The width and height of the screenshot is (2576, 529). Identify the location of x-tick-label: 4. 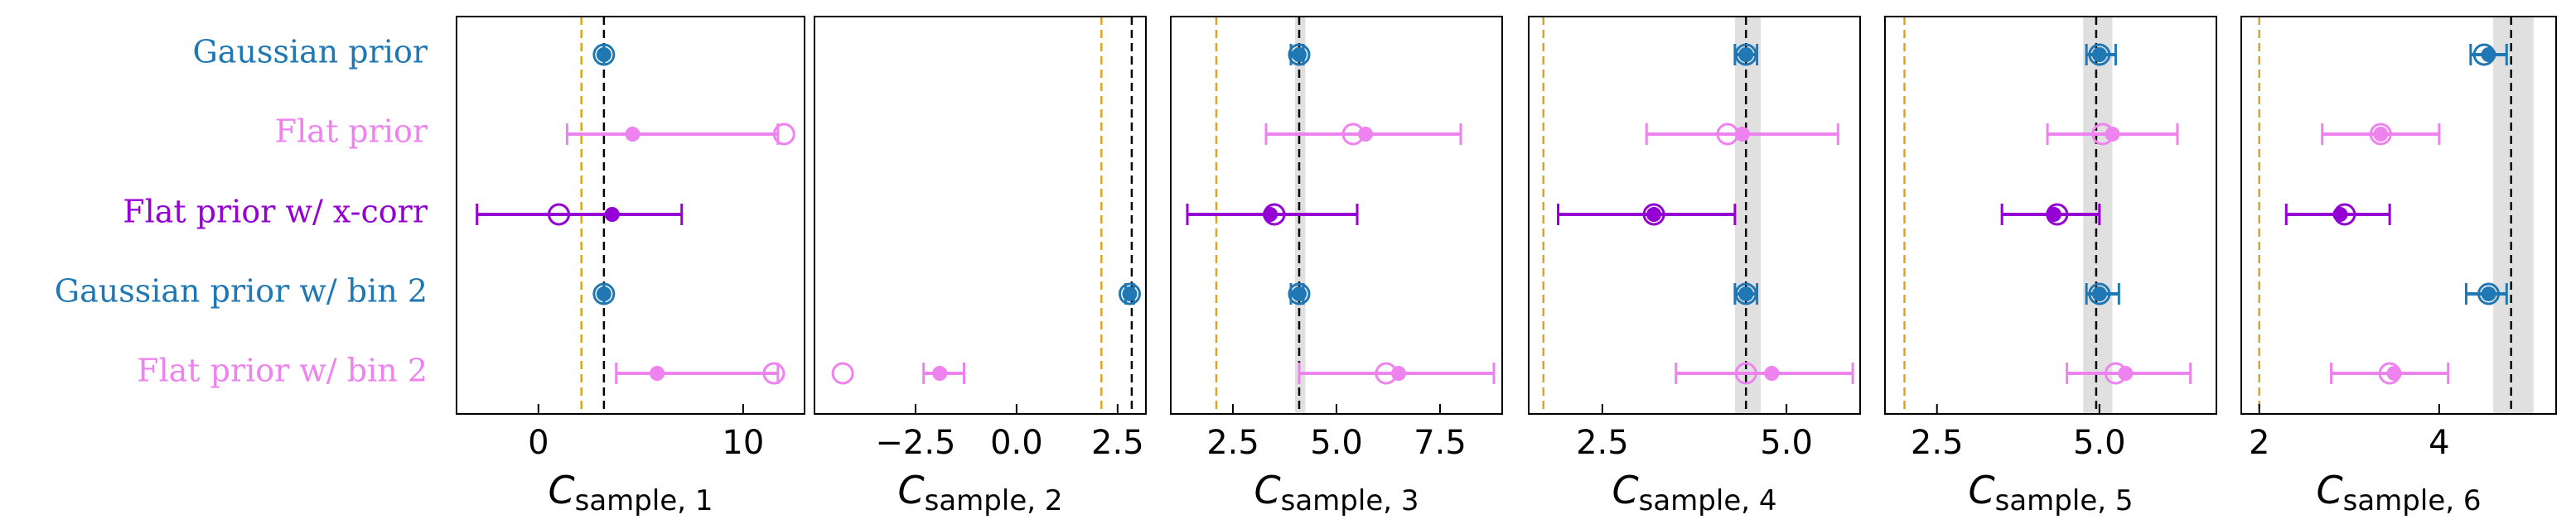
(2439, 443).